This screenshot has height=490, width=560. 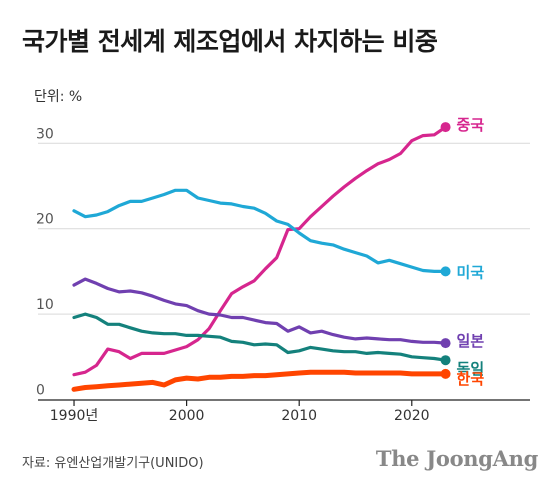 What do you see at coordinates (471, 379) in the screenshot?
I see `series-label: 한국` at bounding box center [471, 379].